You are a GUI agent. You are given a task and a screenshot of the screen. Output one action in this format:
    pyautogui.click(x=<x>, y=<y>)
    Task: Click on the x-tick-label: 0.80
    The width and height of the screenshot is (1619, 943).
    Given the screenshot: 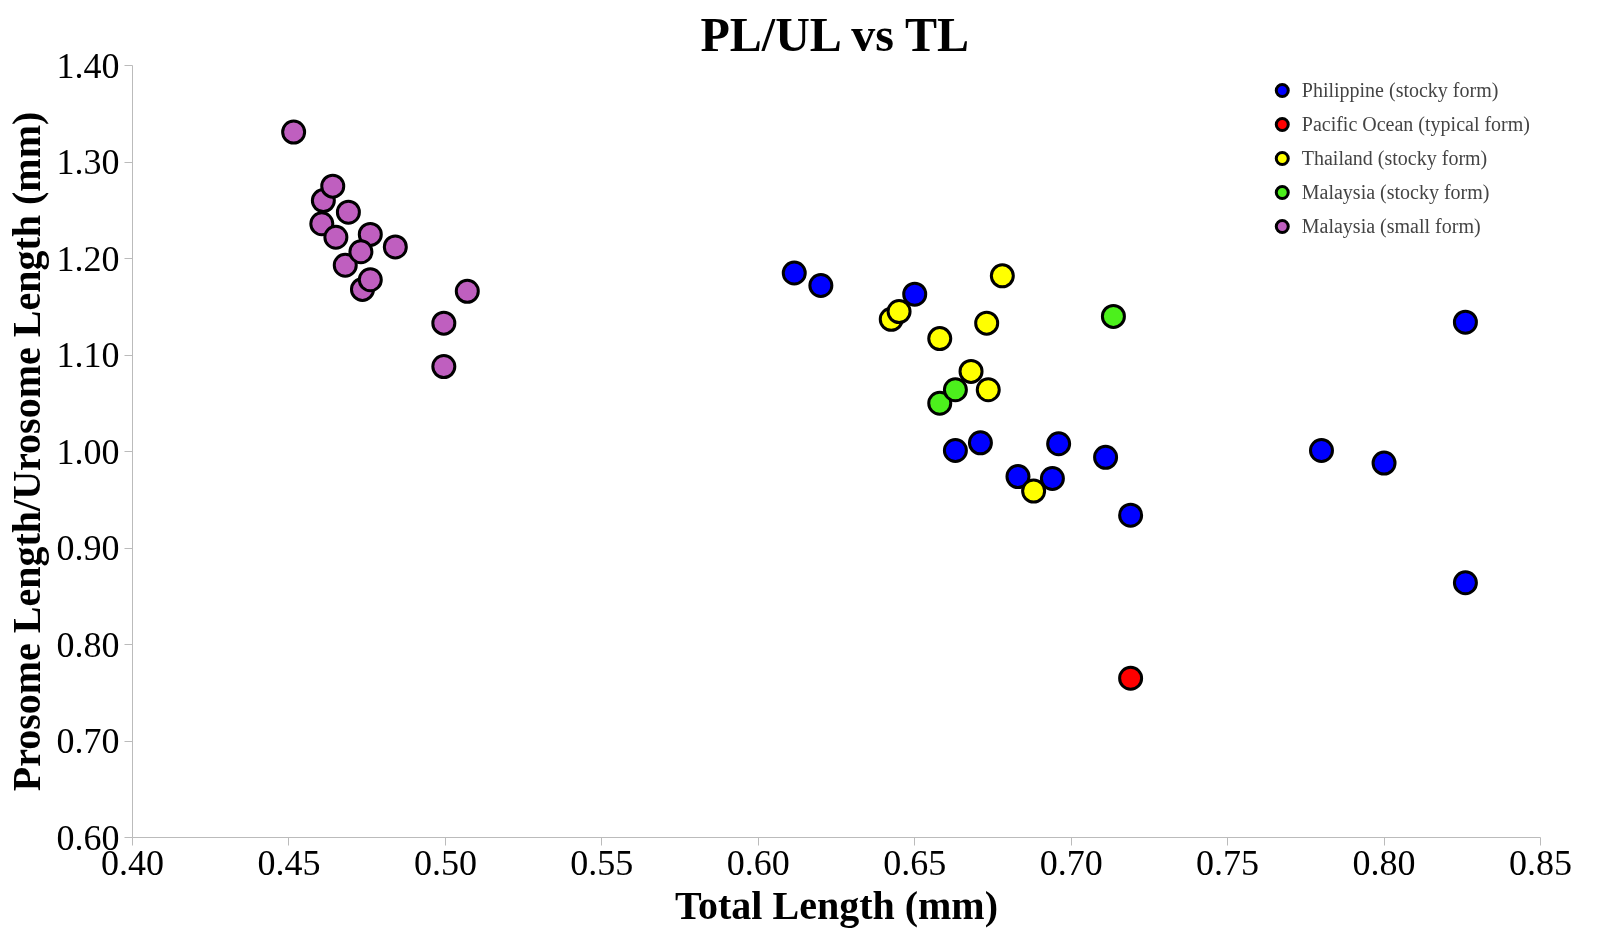 What is the action you would take?
    pyautogui.click(x=1384, y=862)
    